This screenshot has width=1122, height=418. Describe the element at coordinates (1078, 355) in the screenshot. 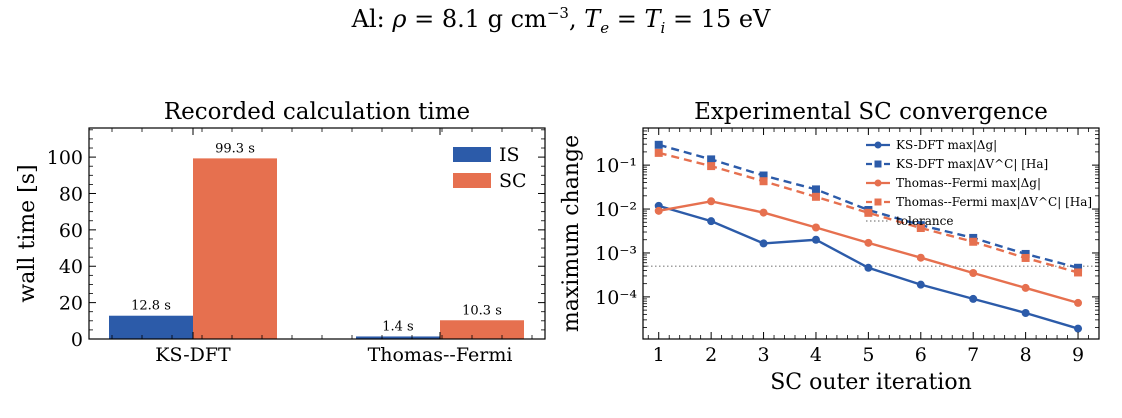

I see `x-tick-label: 9` at that location.